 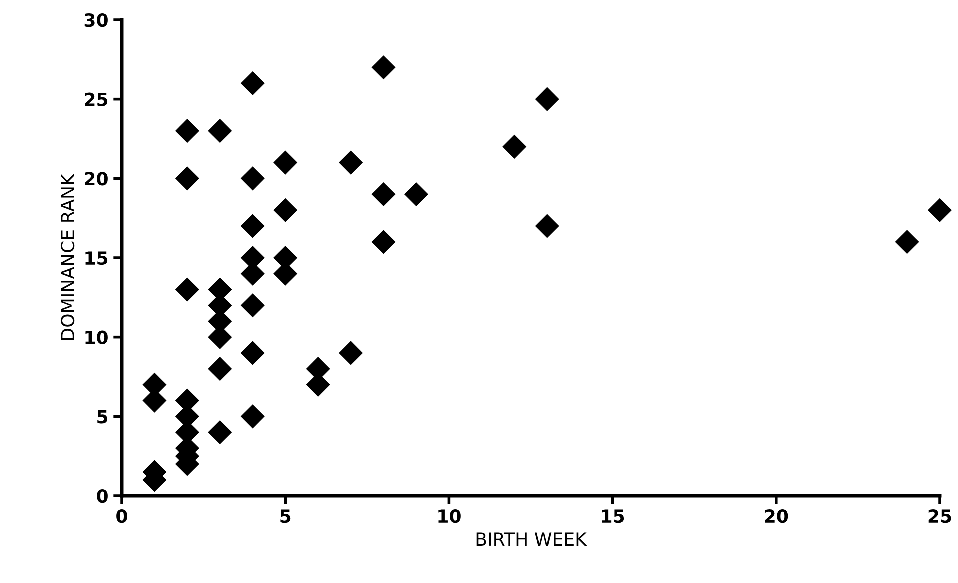 I want to click on y-tick-label: 25, so click(x=96, y=99).